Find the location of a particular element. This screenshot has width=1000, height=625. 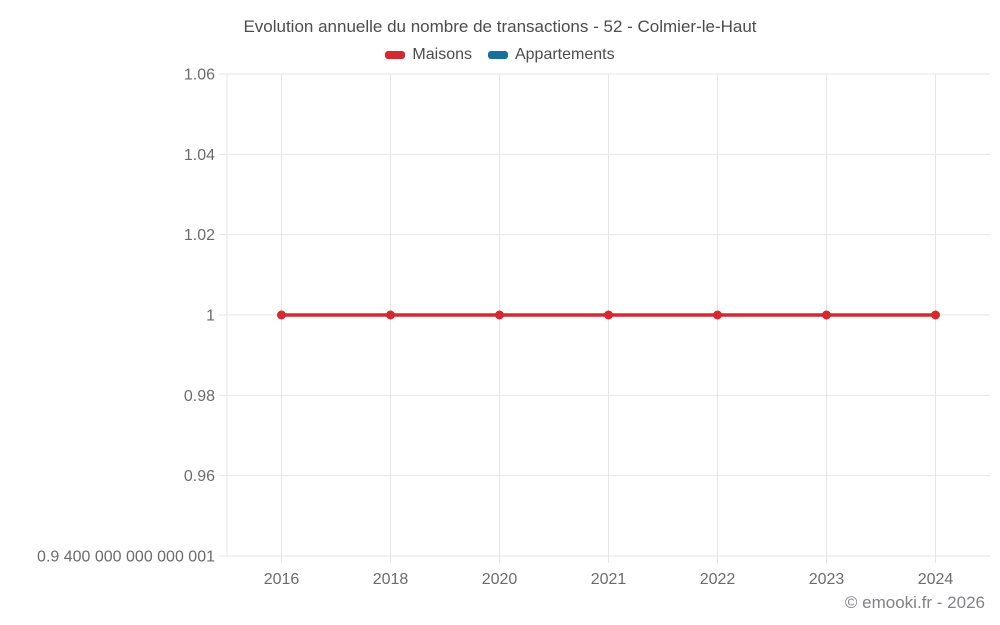

y-axis-tick-label: 1.04 is located at coordinates (199, 155).